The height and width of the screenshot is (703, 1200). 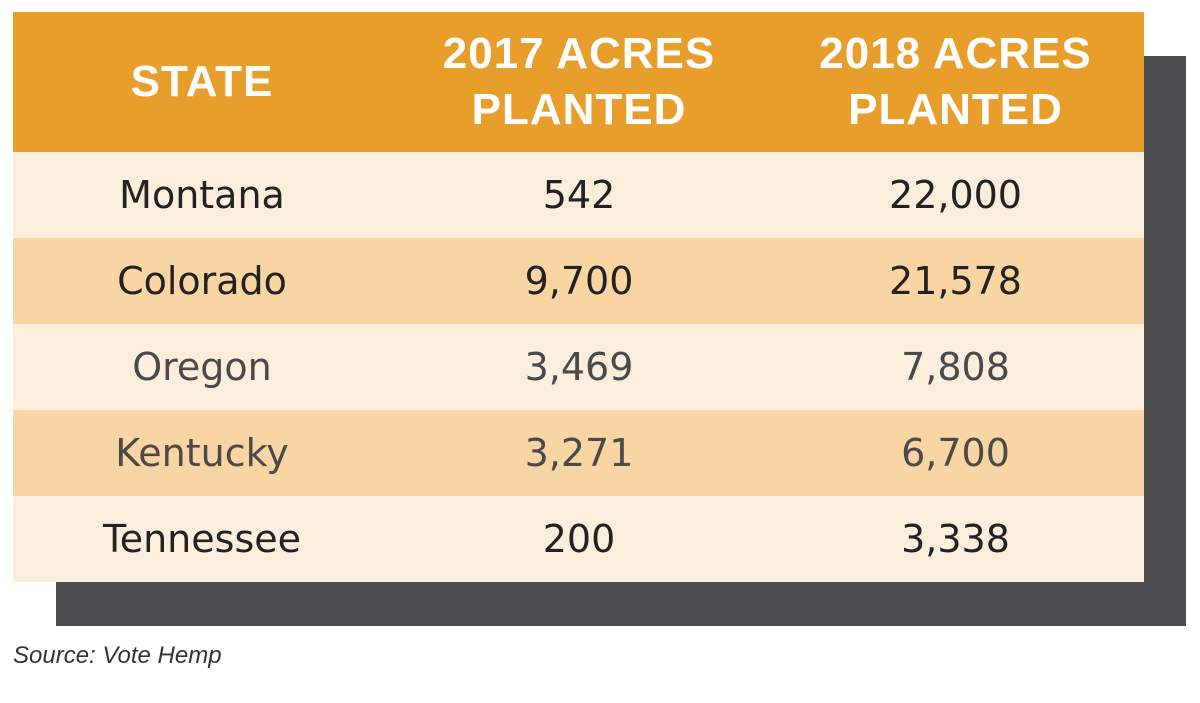 I want to click on cell-2017: 3,271, so click(x=579, y=453).